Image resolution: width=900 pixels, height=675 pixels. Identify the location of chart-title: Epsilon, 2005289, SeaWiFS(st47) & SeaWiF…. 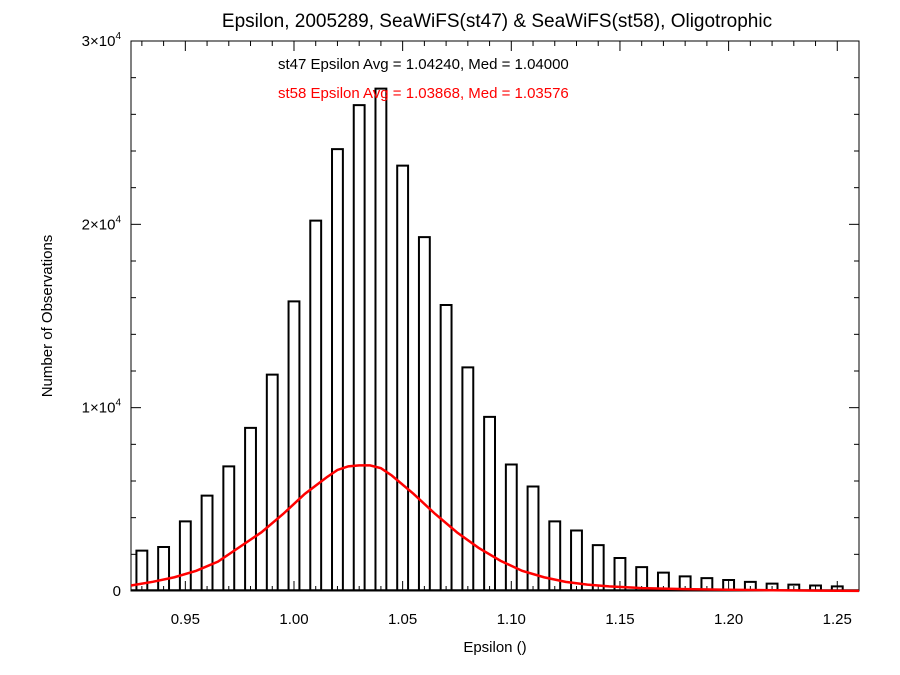
(497, 21).